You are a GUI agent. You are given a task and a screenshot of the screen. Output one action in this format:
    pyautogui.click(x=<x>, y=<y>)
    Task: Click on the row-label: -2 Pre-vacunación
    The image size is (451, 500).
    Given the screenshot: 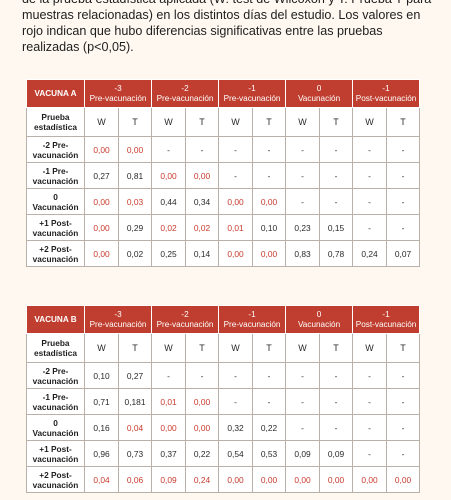 What is the action you would take?
    pyautogui.click(x=55, y=375)
    